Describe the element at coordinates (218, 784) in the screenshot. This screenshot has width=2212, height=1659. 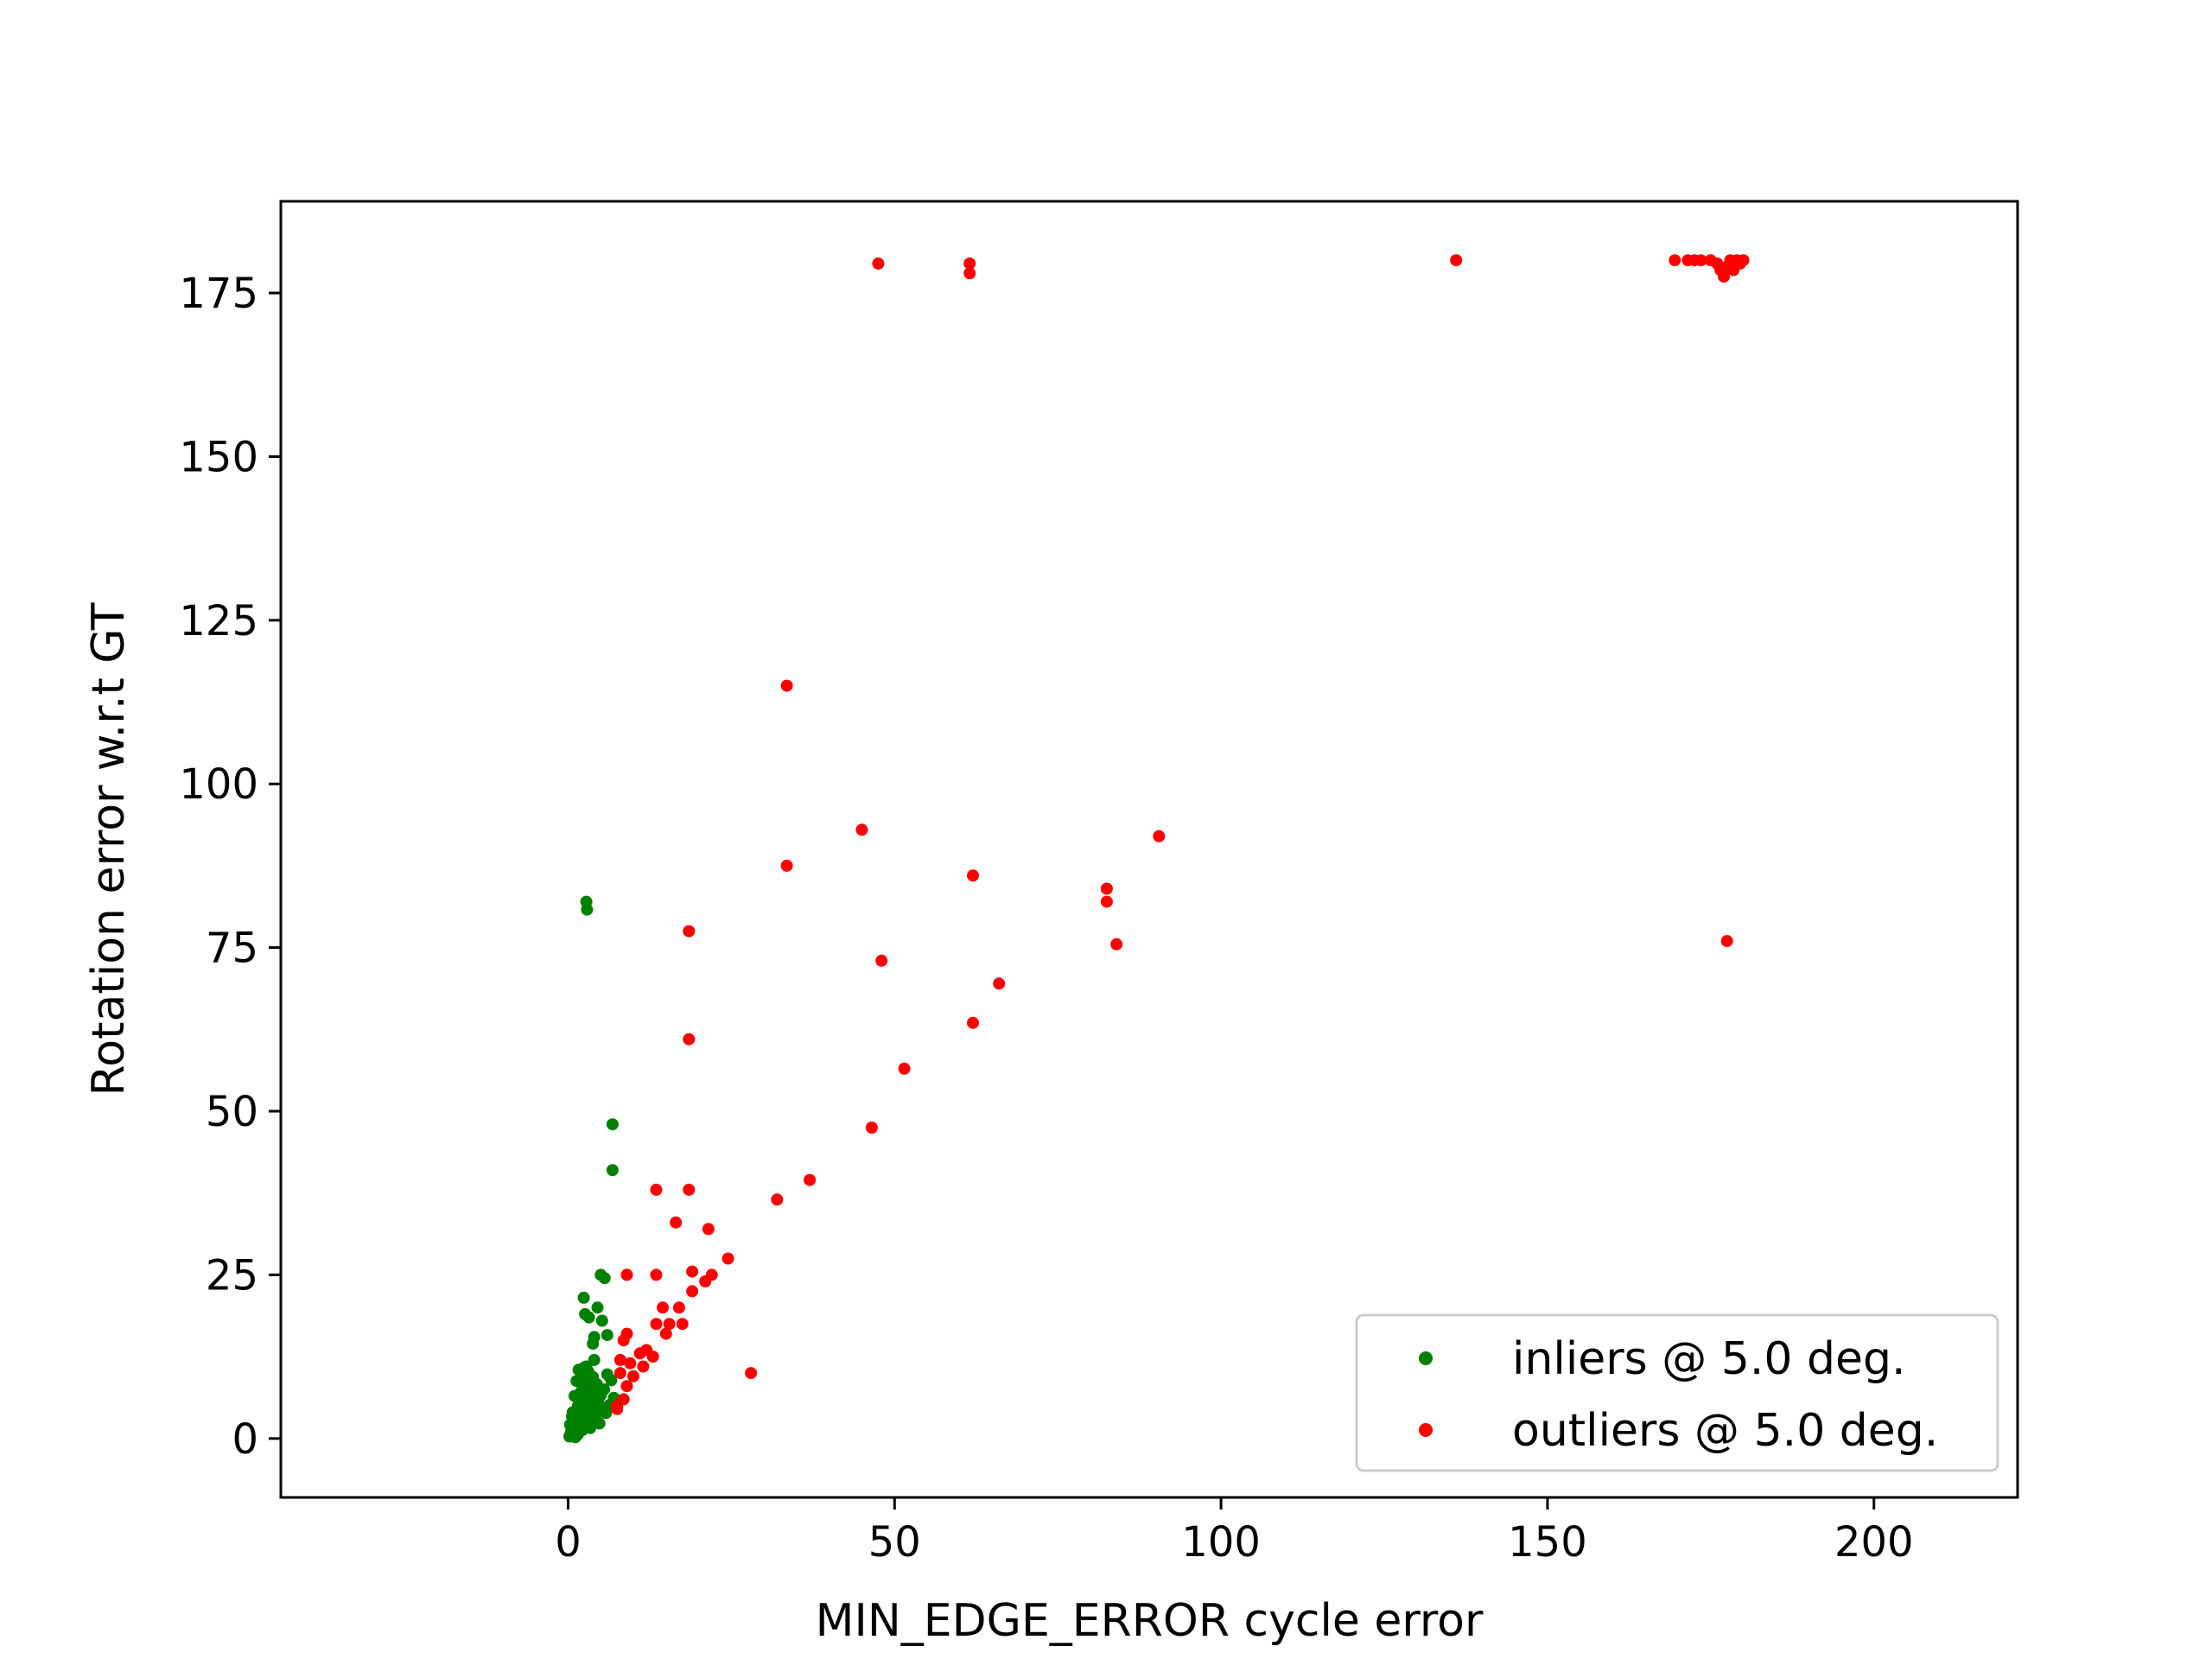
I see `y-tick-label-100: 100` at that location.